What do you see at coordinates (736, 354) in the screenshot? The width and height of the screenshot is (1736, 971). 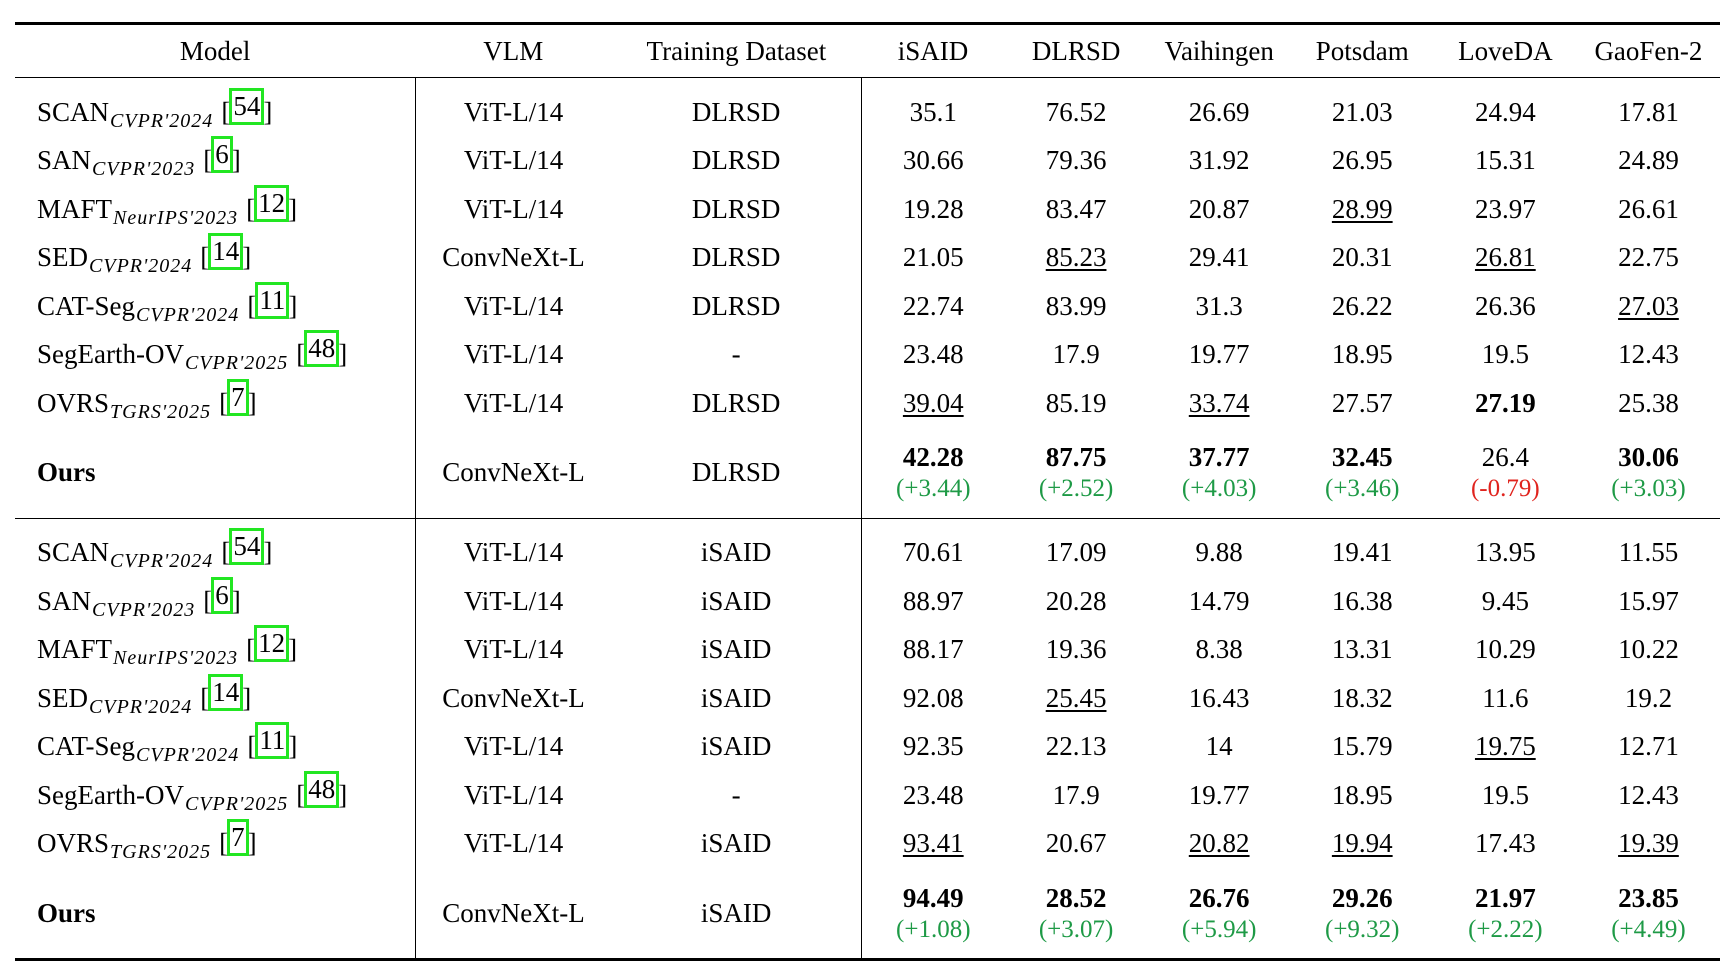 I see `training-dataset-cell: -` at bounding box center [736, 354].